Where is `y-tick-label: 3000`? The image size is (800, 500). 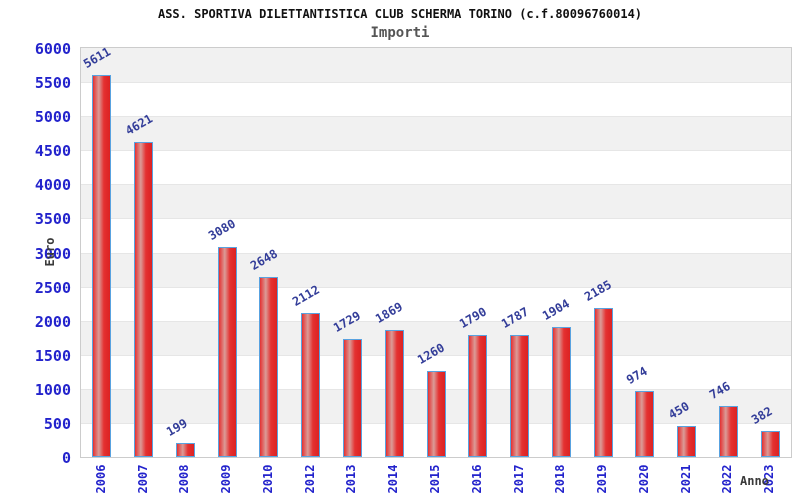 y-tick-label: 3000 is located at coordinates (52, 253).